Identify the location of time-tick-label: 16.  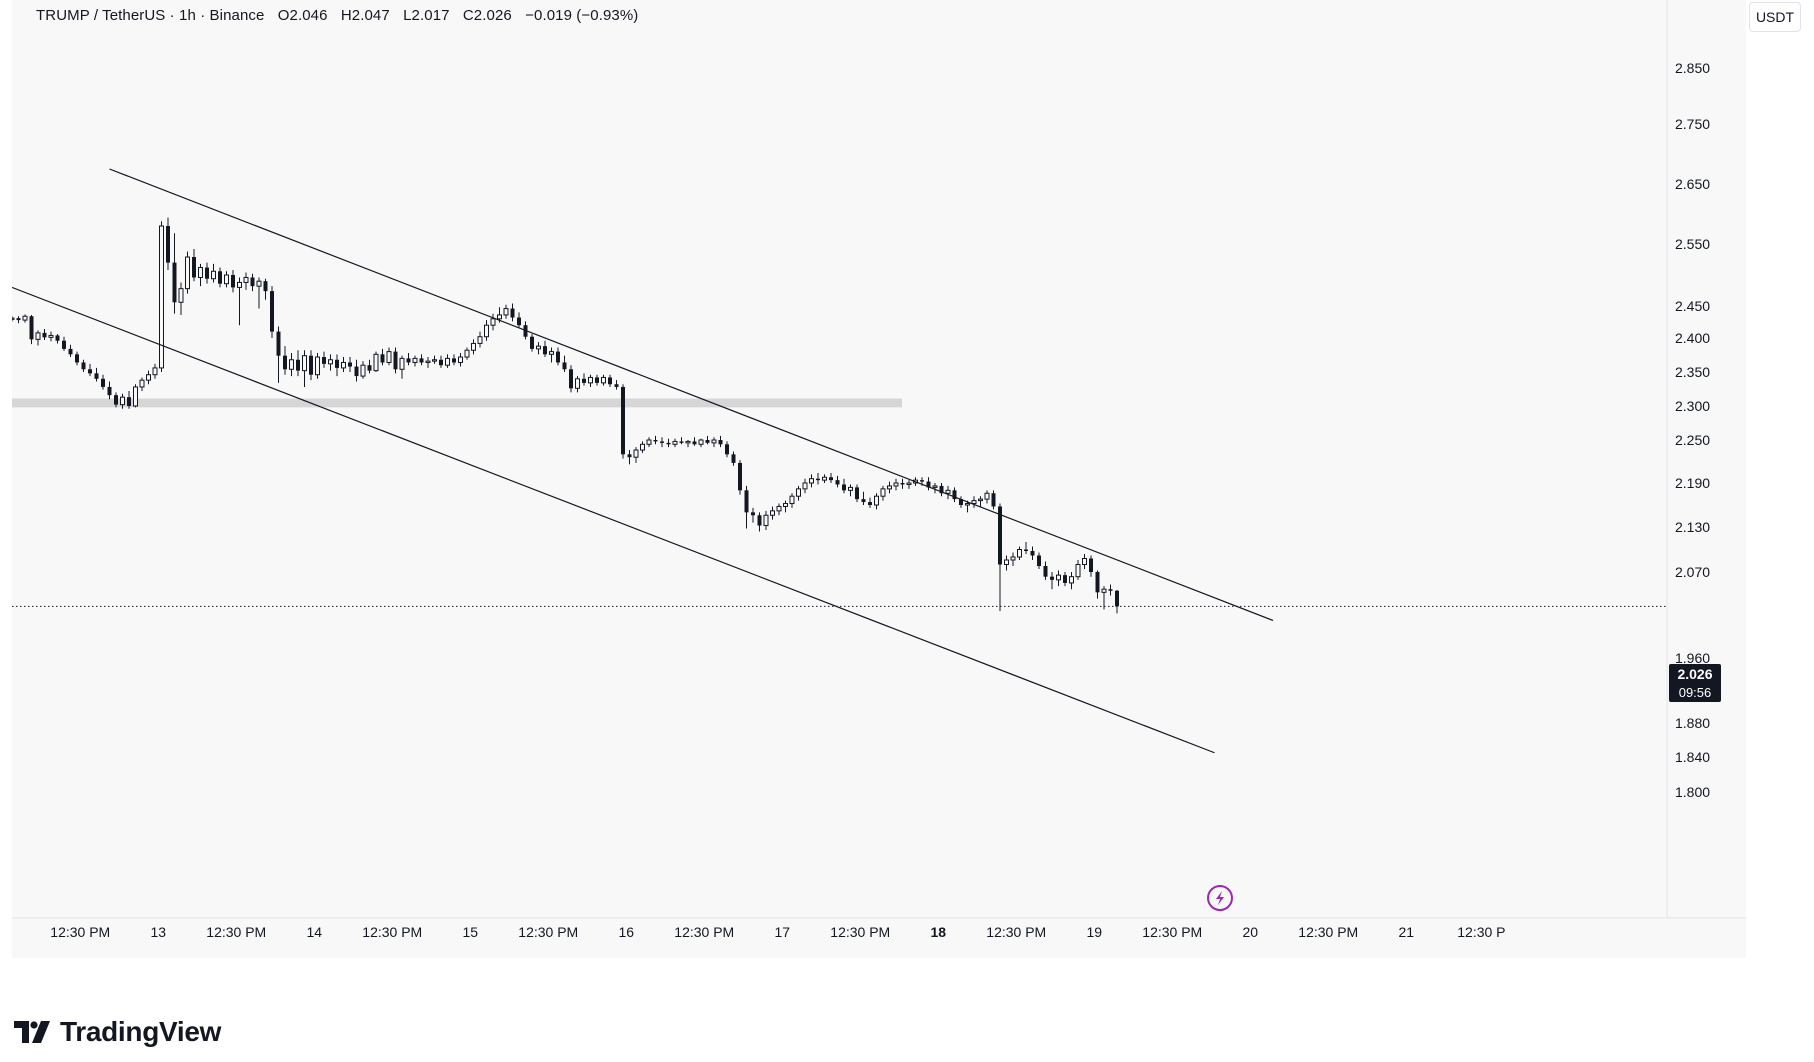
(626, 932).